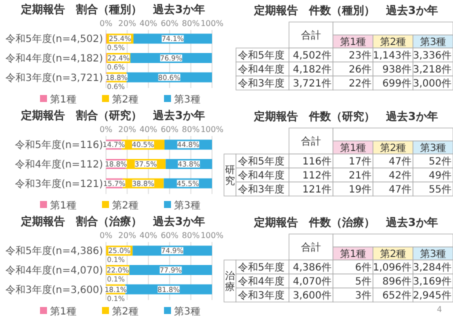  I want to click on text: 2,945件, so click(432, 296).